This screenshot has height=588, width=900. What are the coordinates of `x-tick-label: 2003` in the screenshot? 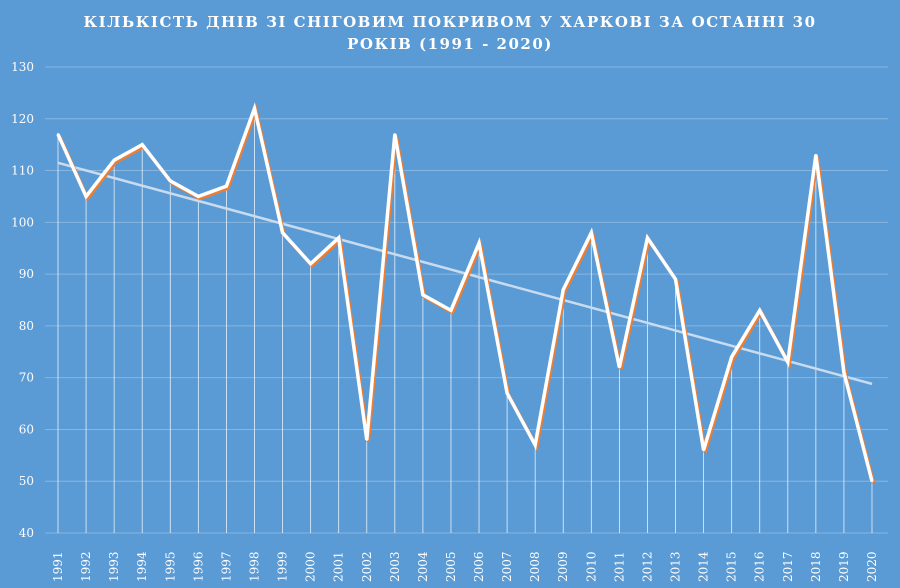 It's located at (395, 566).